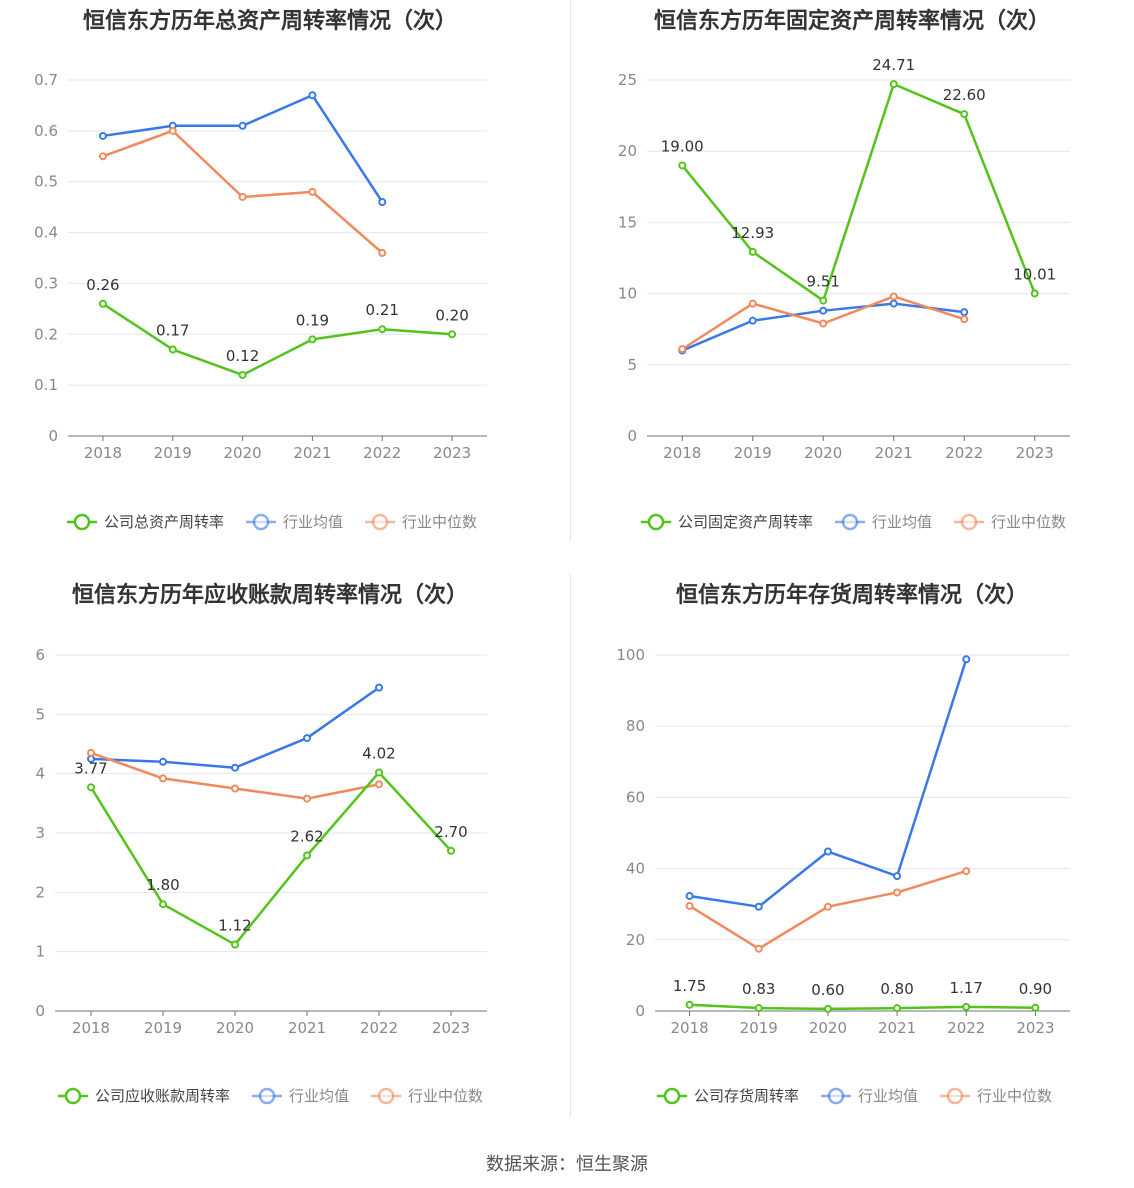 The width and height of the screenshot is (1134, 1188). I want to click on legend-label-company: 公司存货周转率, so click(746, 1096).